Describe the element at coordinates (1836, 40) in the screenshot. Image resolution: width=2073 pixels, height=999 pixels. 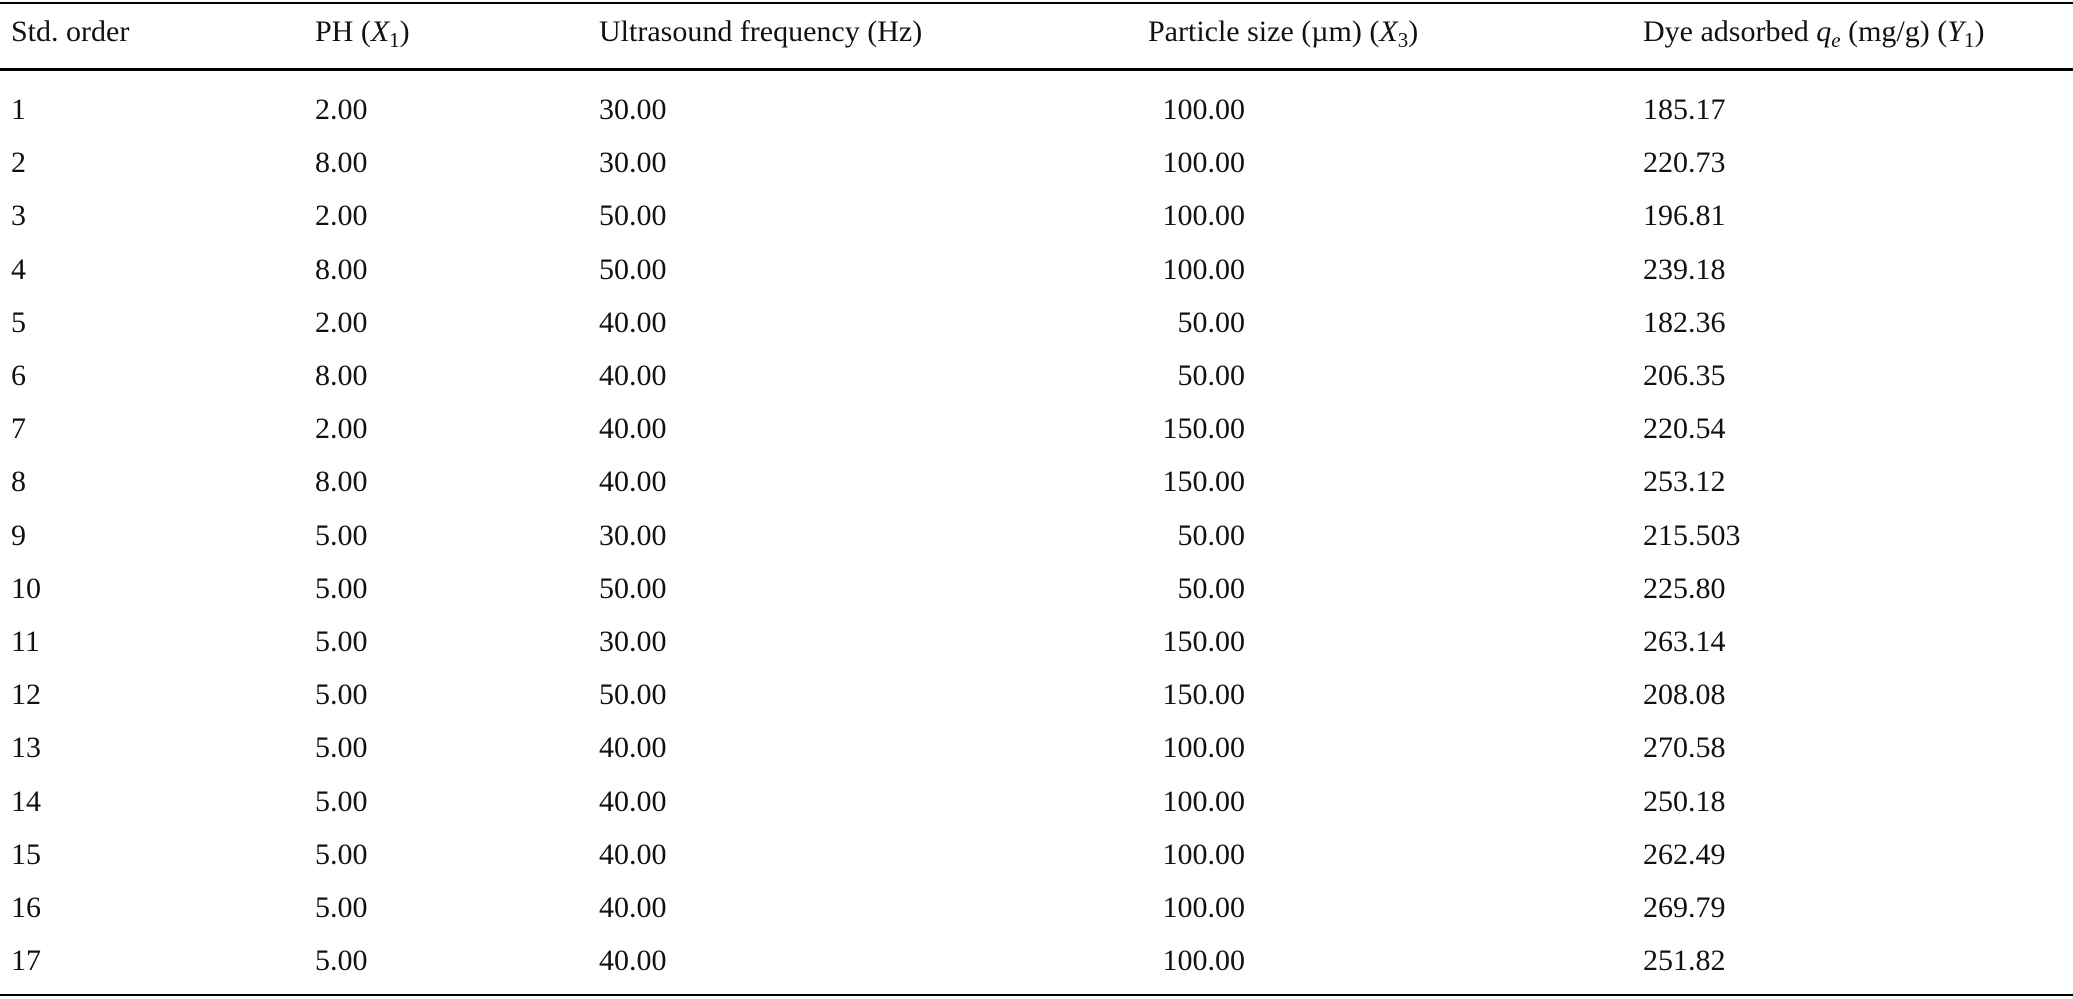
I see `header-text: e` at that location.